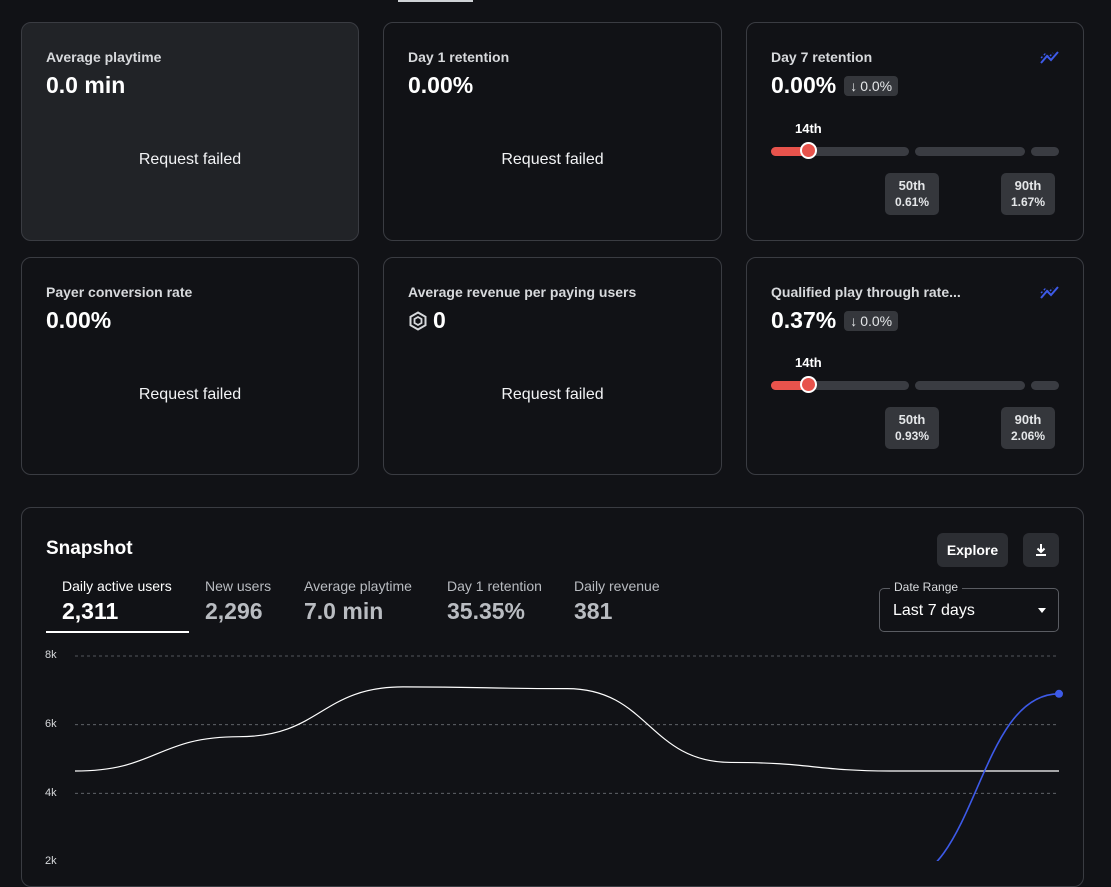 Image resolution: width=1111 pixels, height=887 pixels. What do you see at coordinates (486, 611) in the screenshot?
I see `metric-value: 35.35%` at bounding box center [486, 611].